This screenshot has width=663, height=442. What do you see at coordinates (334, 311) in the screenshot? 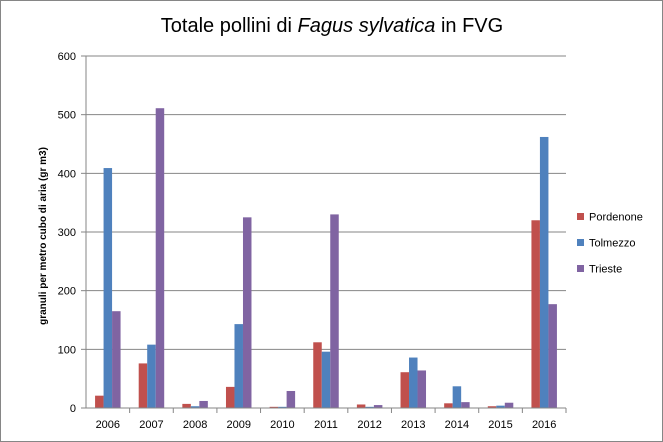
I see `bar-trieste-2011` at bounding box center [334, 311].